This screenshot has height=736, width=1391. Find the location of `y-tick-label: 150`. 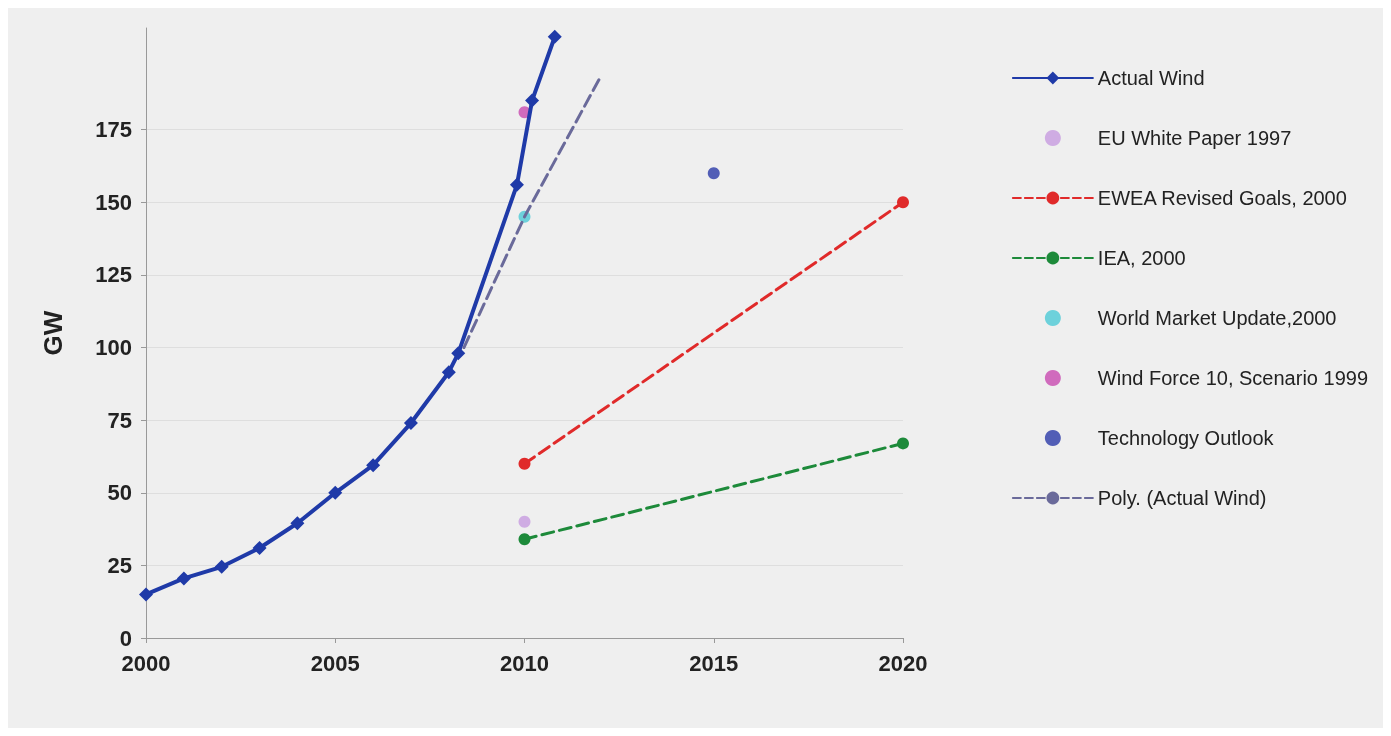

y-tick-label: 150 is located at coordinates (113, 202).